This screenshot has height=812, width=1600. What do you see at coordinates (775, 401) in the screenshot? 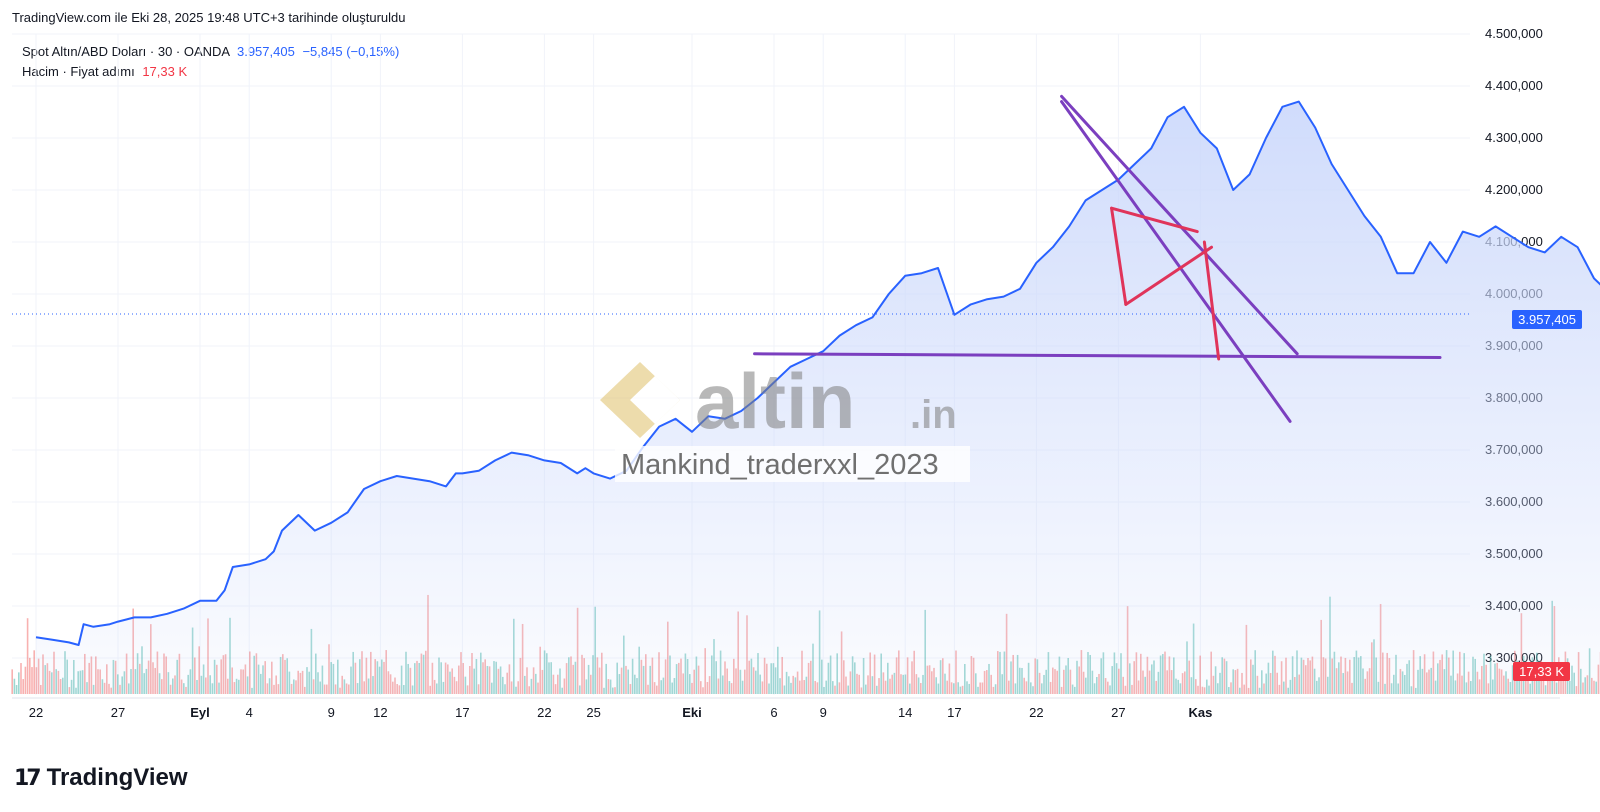
I see `watermark-brand: altin` at bounding box center [775, 401].